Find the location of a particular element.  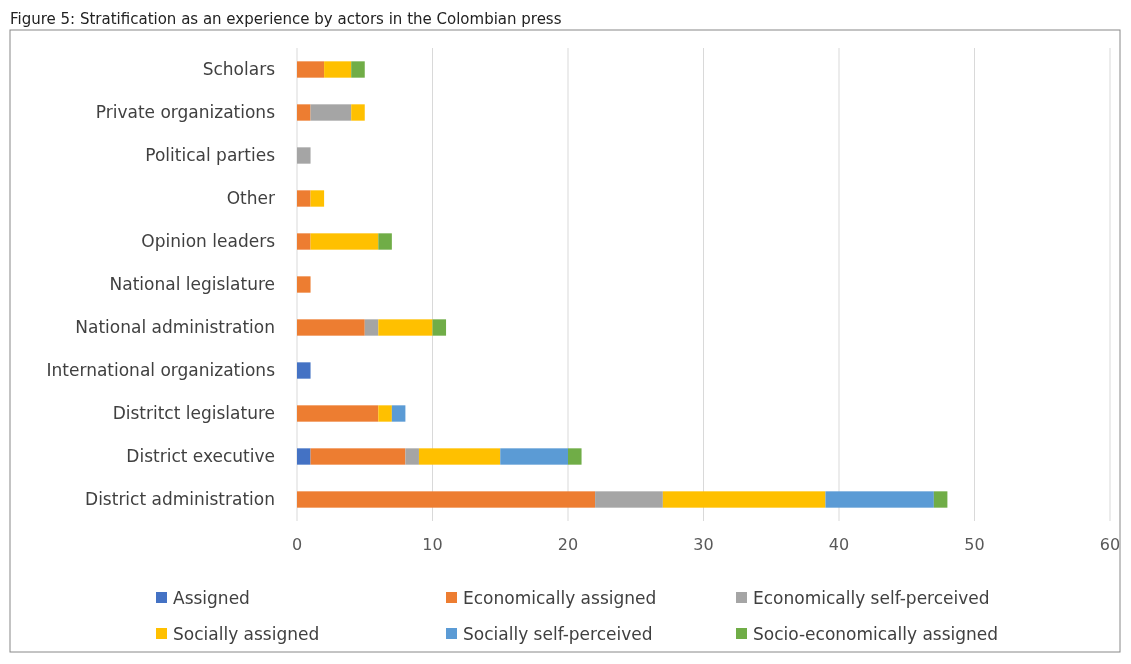

y-tick-label: International organizations is located at coordinates (161, 370).